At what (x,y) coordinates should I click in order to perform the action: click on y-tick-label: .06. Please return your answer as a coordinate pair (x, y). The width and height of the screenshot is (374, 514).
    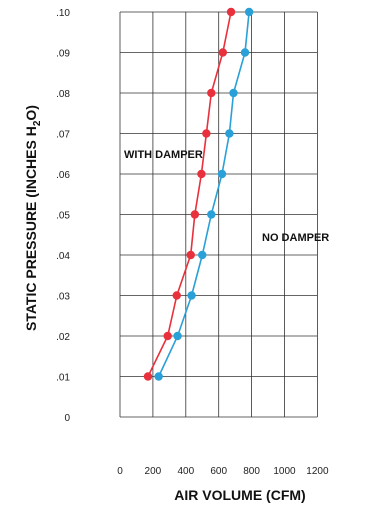
    Looking at the image, I should click on (63, 175).